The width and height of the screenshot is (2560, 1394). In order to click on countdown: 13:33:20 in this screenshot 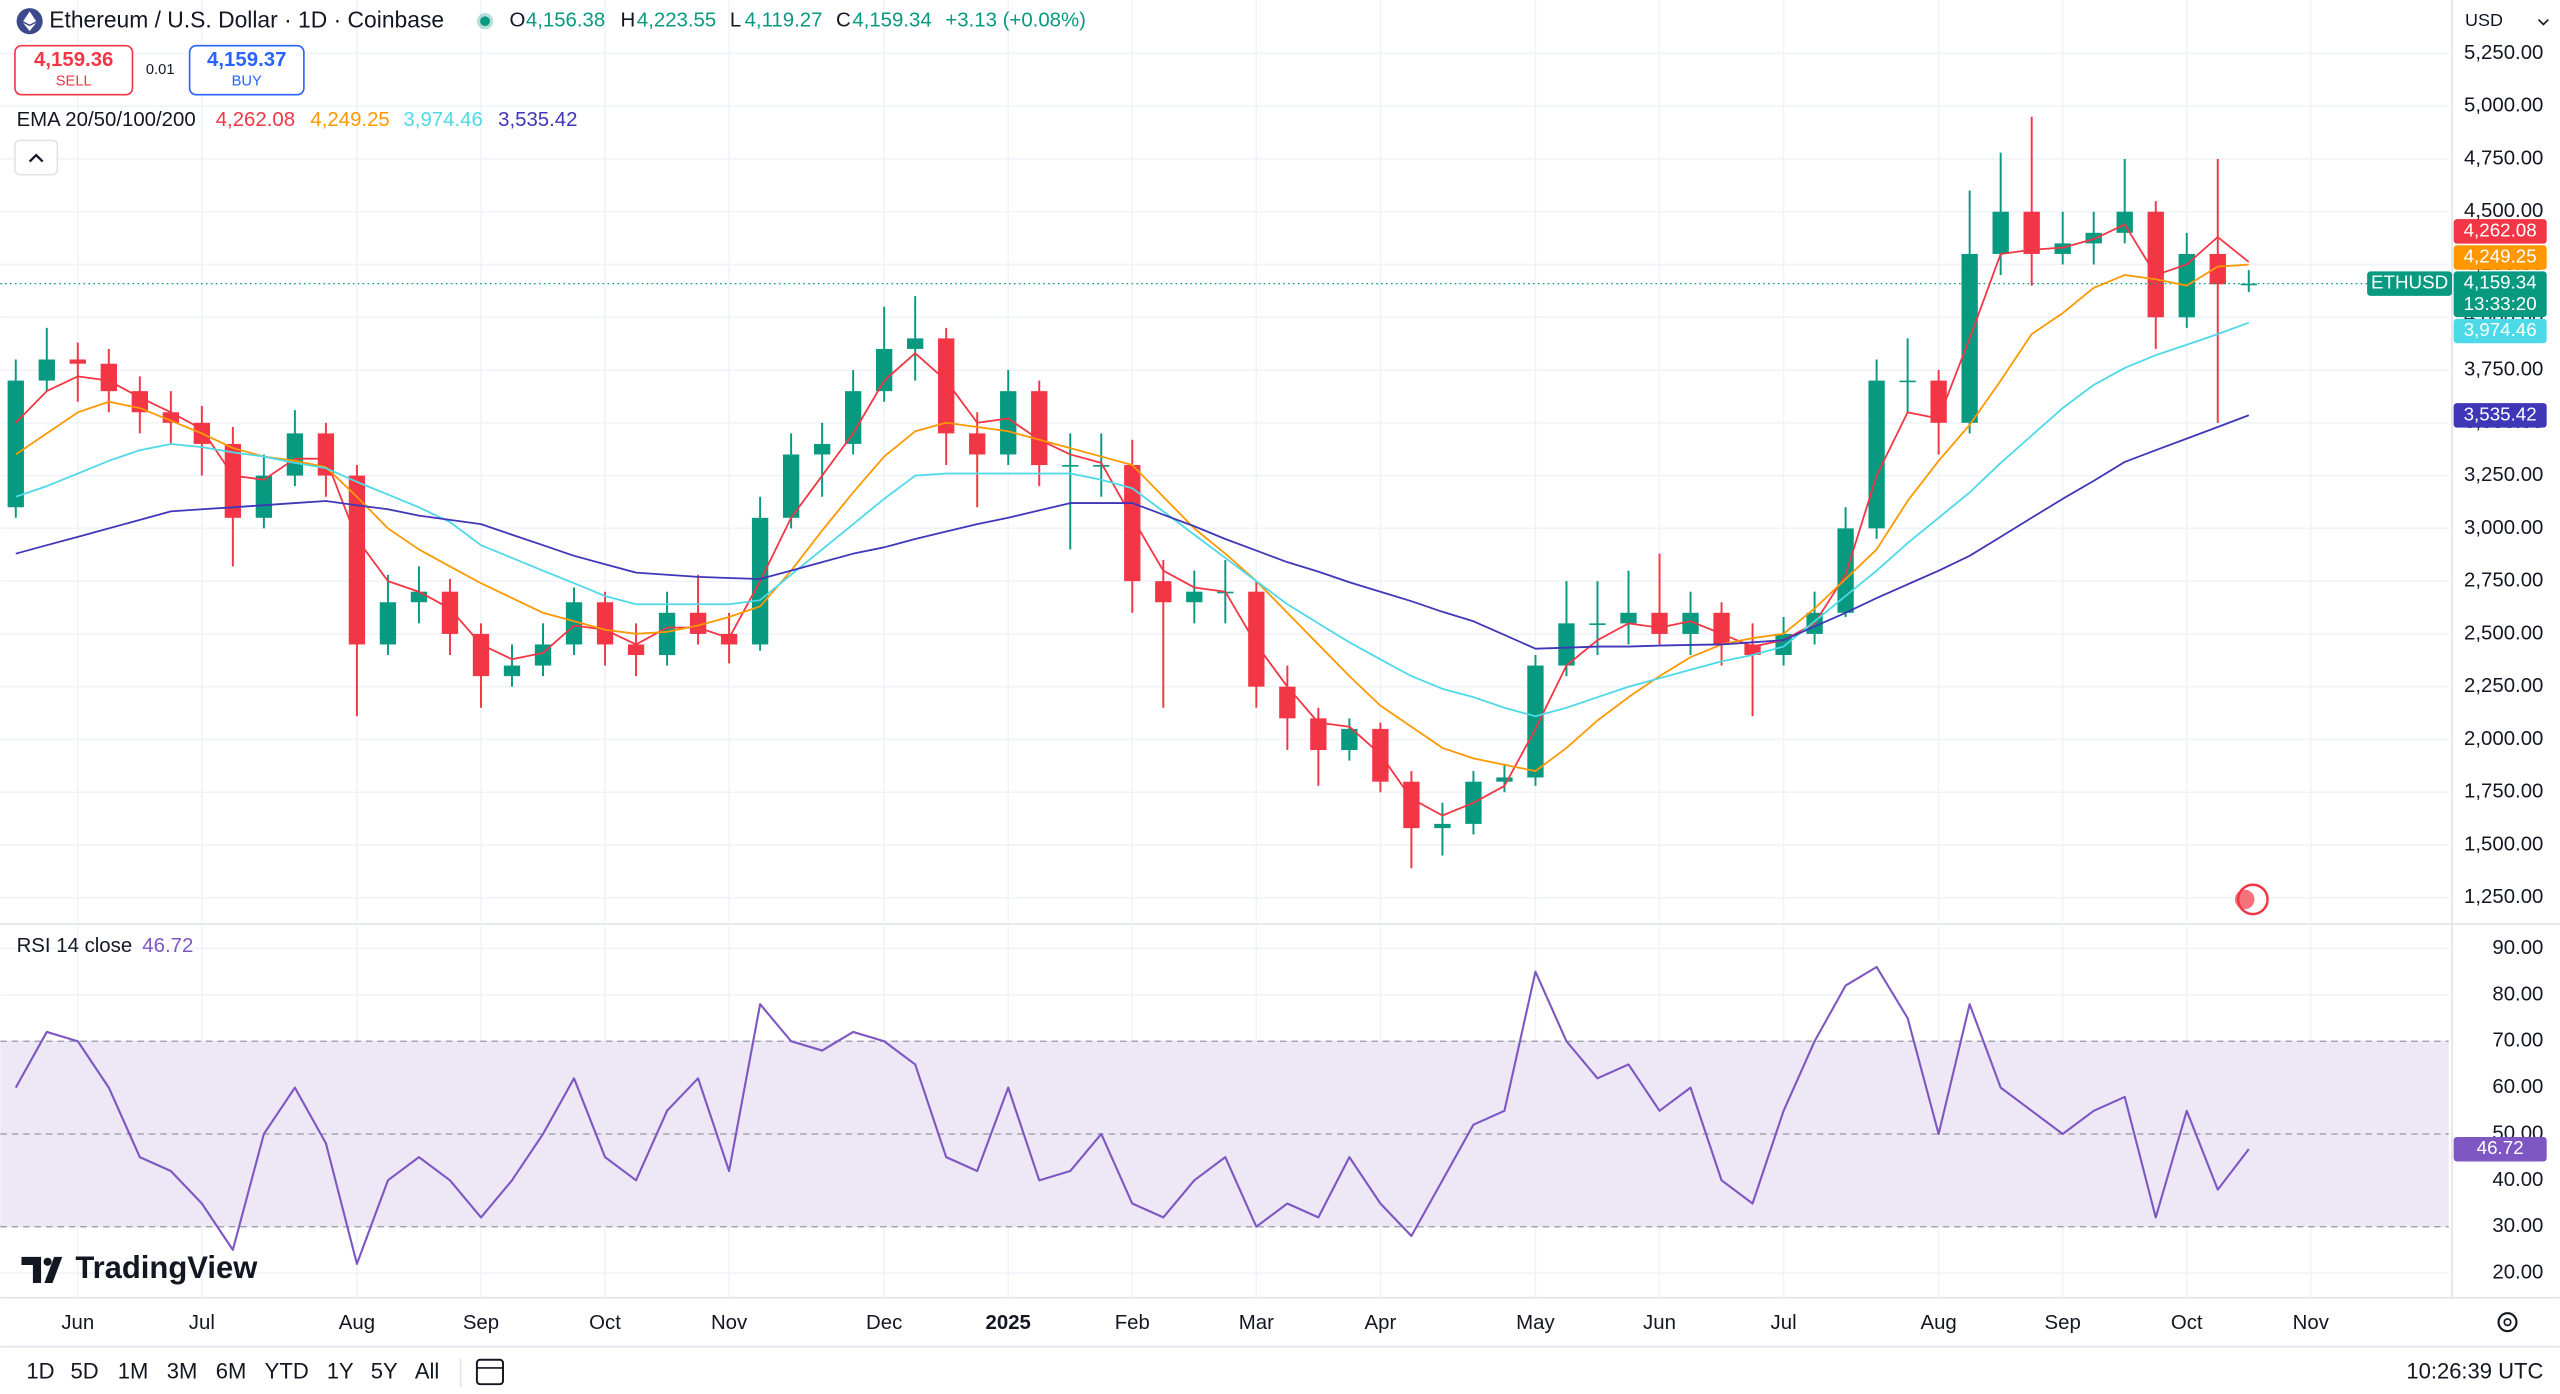, I will do `click(2500, 303)`.